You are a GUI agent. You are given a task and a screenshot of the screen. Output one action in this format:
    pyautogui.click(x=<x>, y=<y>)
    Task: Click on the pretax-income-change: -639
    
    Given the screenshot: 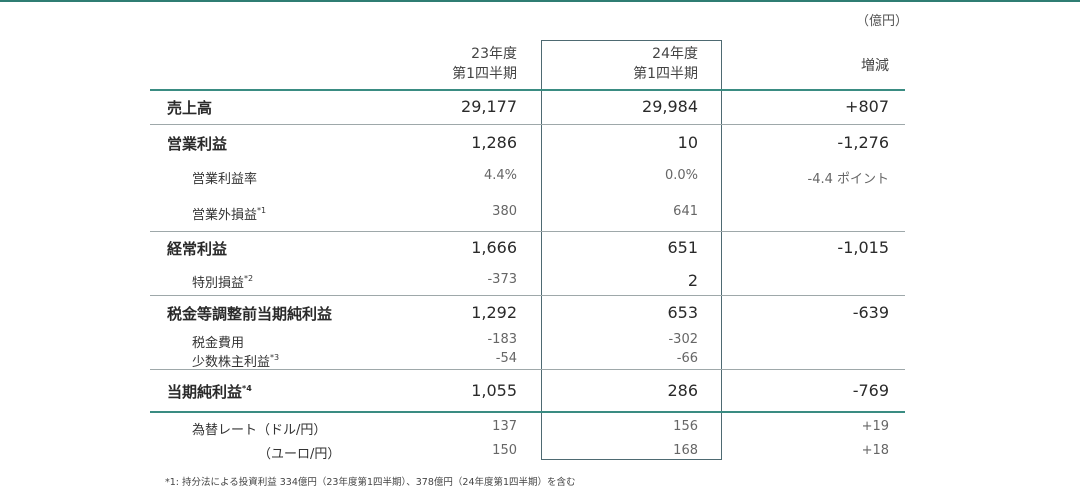 What is the action you would take?
    pyautogui.click(x=870, y=312)
    